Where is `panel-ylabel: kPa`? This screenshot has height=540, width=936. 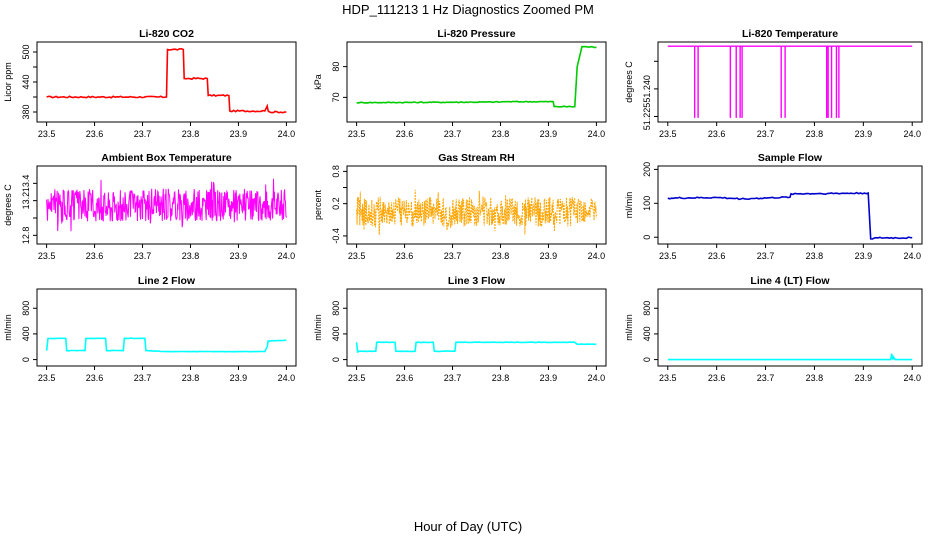
panel-ylabel: kPa is located at coordinates (318, 82).